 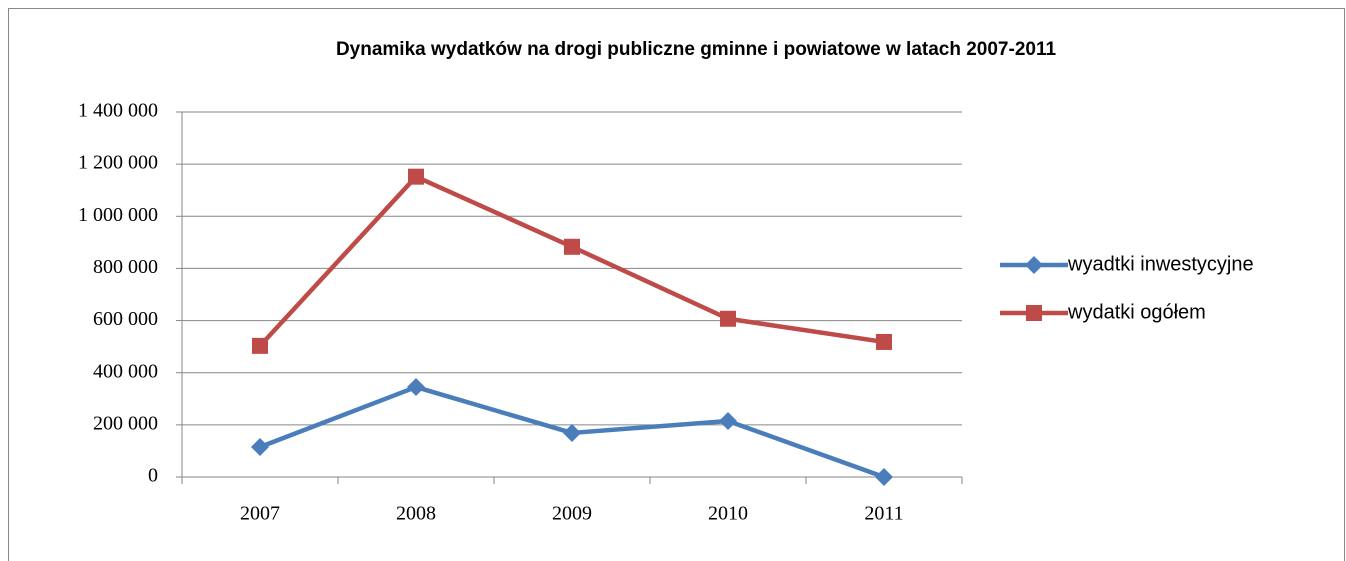 What do you see at coordinates (883, 514) in the screenshot?
I see `x-tick-label: 2011` at bounding box center [883, 514].